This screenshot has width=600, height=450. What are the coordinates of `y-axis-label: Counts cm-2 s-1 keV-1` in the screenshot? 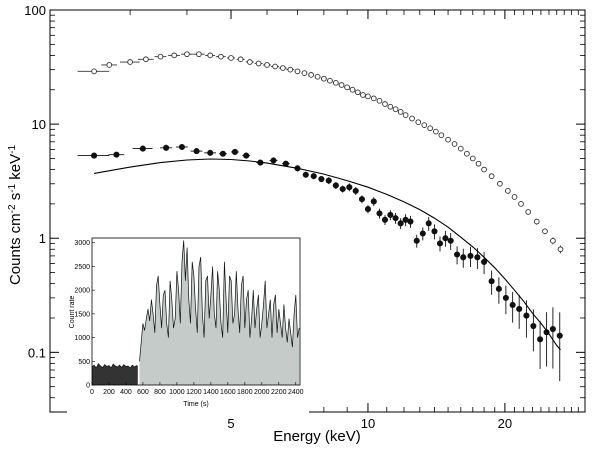 It's located at (15, 215).